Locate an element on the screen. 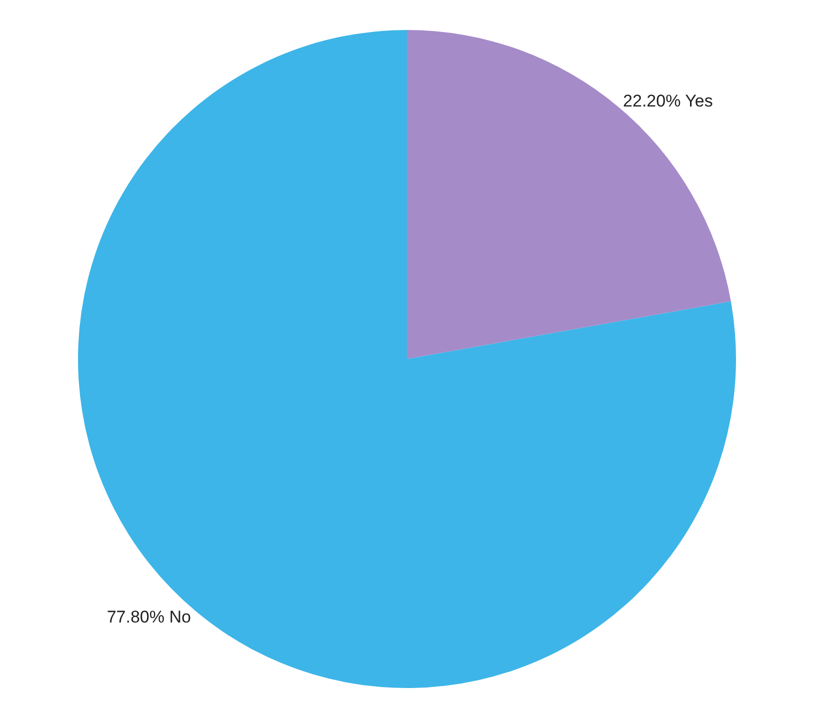 This screenshot has width=814, height=718. slice-label: 22.20% Yes is located at coordinates (668, 101).